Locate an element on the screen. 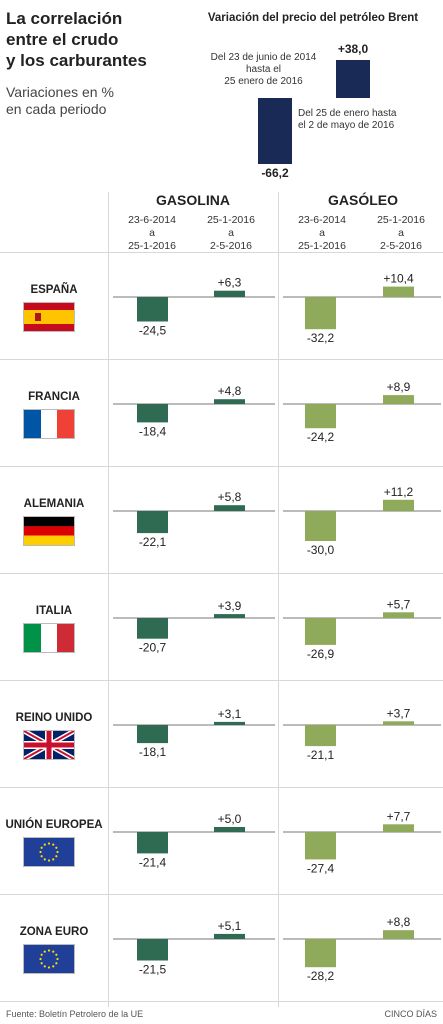 The height and width of the screenshot is (1024, 443). data-label: +7,7 is located at coordinates (399, 816).